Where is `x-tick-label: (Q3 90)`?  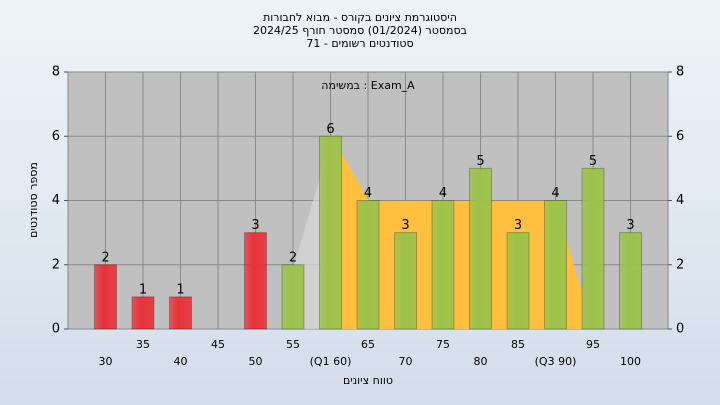 x-tick-label: (Q3 90) is located at coordinates (556, 361).